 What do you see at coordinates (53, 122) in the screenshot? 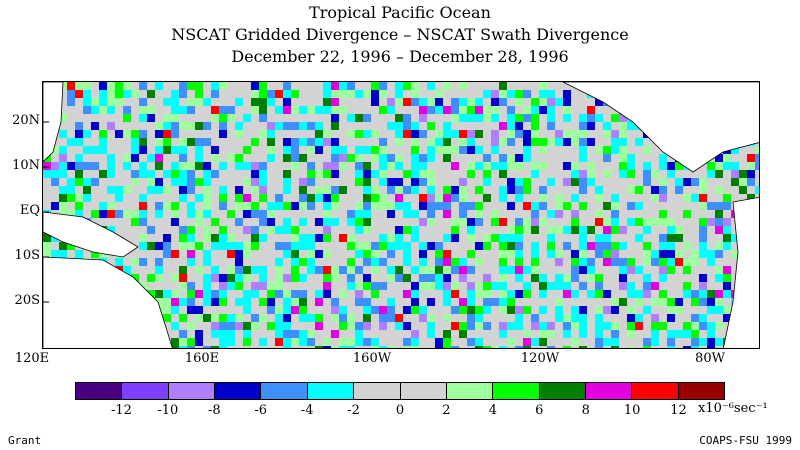
I see `land-asia` at bounding box center [53, 122].